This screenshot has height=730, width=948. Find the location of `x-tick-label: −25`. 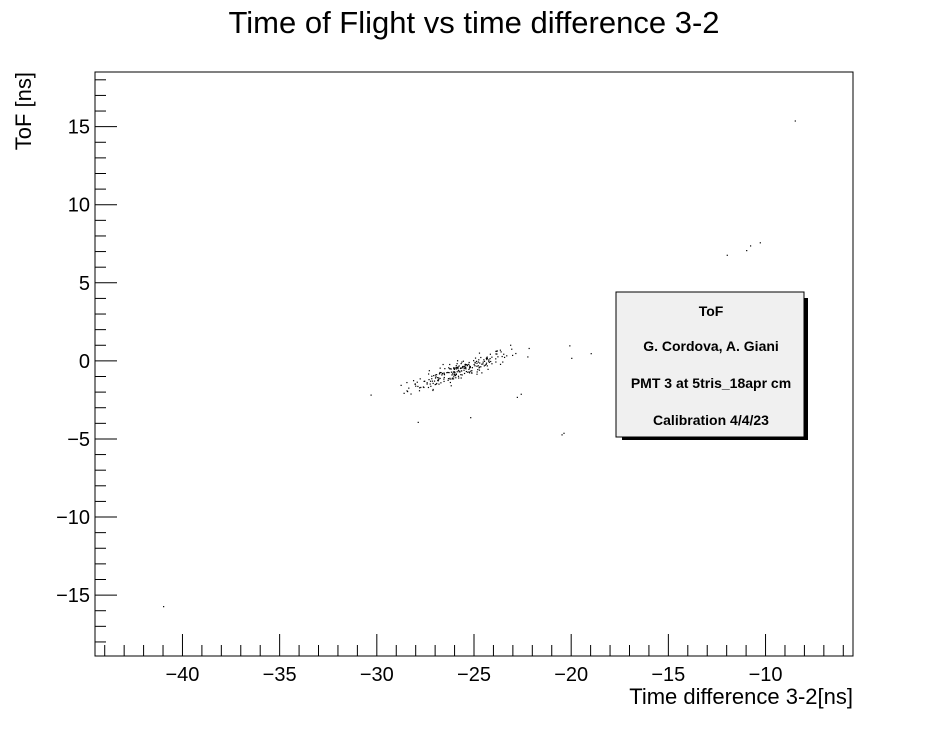

x-tick-label: −25 is located at coordinates (474, 675).